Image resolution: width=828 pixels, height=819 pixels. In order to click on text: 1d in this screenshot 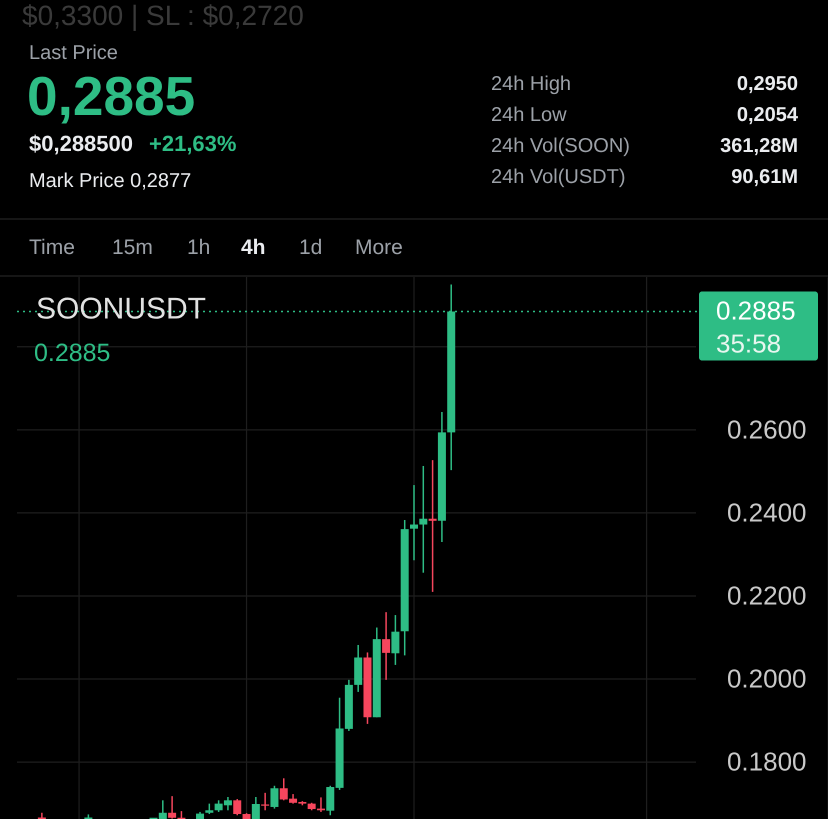, I will do `click(310, 247)`.